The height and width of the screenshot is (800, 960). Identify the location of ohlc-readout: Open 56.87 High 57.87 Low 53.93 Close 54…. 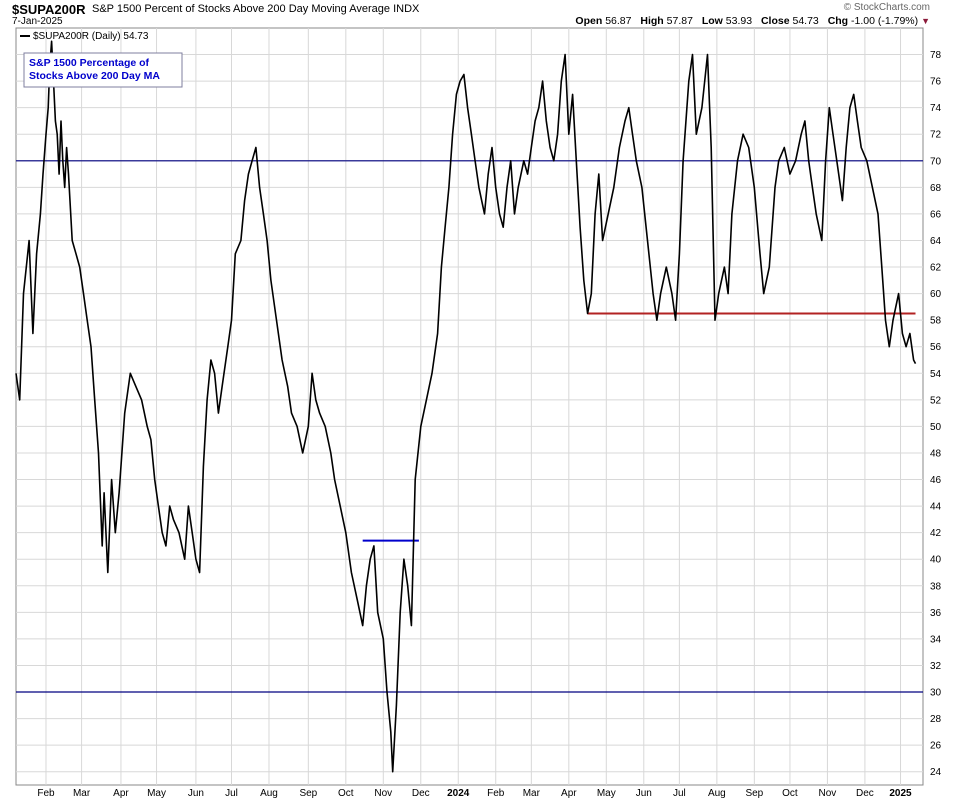
(752, 21).